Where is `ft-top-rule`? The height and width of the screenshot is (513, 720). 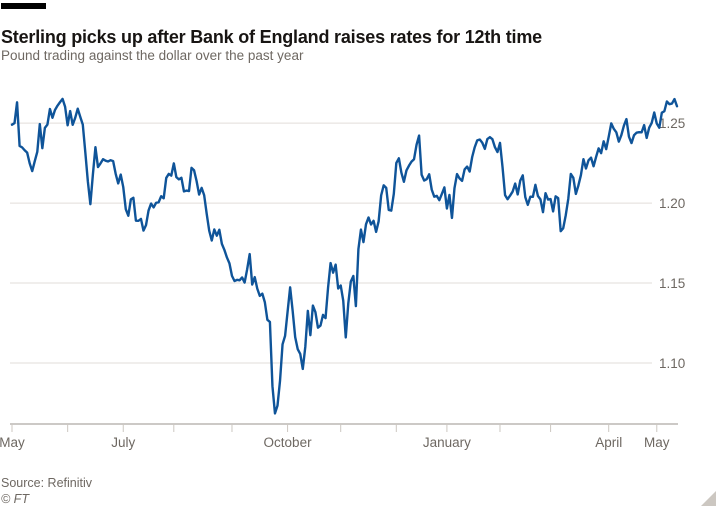
ft-top-rule is located at coordinates (23, 6).